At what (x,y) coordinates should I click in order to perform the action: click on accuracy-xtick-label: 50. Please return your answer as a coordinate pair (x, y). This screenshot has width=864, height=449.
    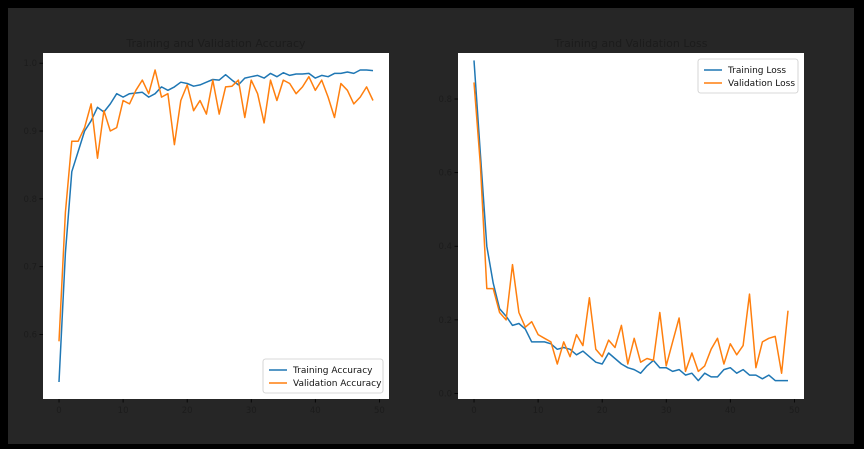
    Looking at the image, I should click on (379, 411).